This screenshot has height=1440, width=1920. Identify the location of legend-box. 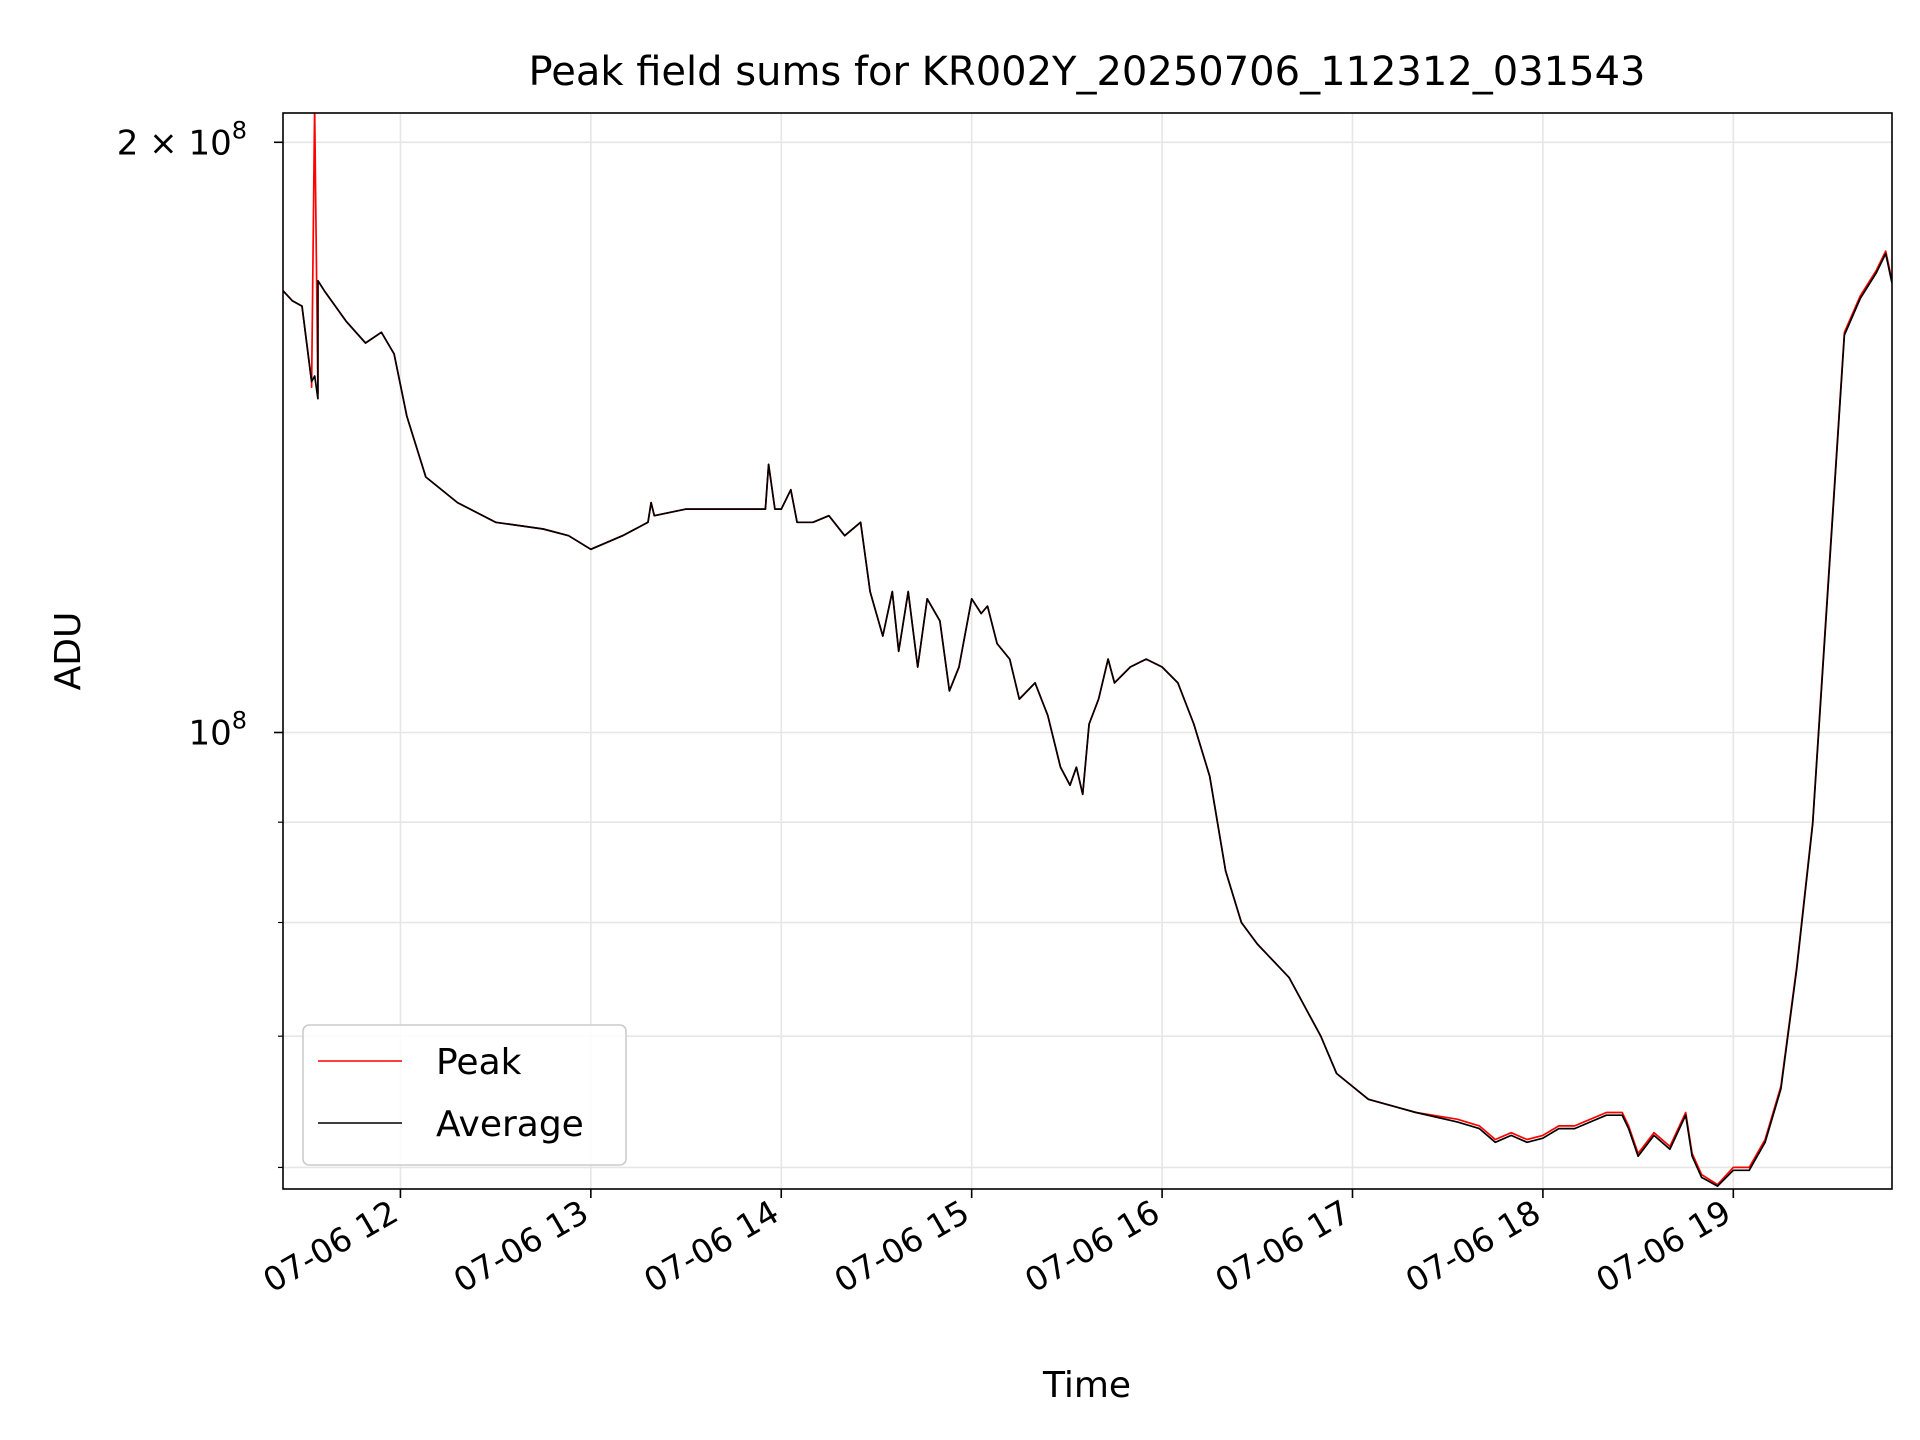
(464, 1095).